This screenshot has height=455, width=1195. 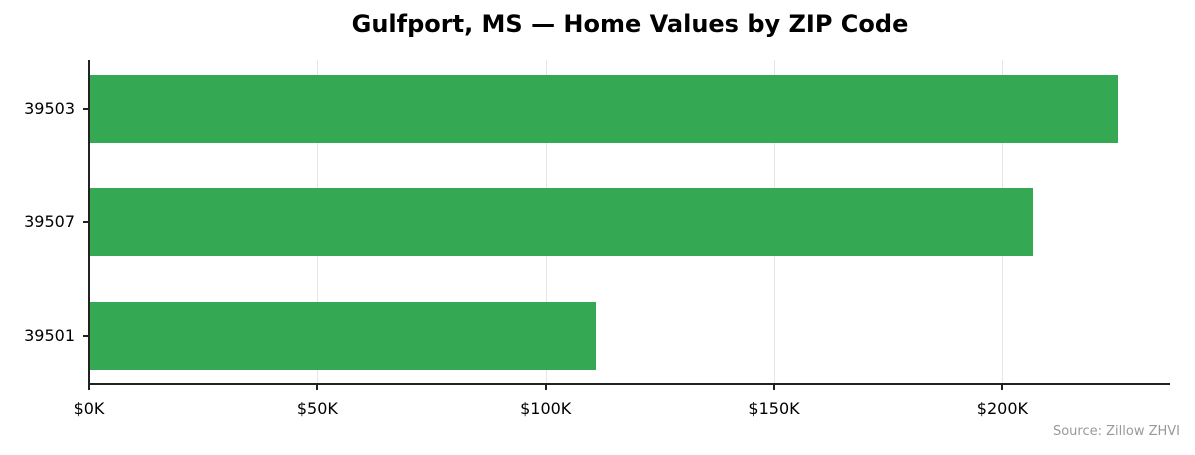 I want to click on chart-title: Gulfport, MS — Home Values by ZIP Code, so click(x=630, y=24).